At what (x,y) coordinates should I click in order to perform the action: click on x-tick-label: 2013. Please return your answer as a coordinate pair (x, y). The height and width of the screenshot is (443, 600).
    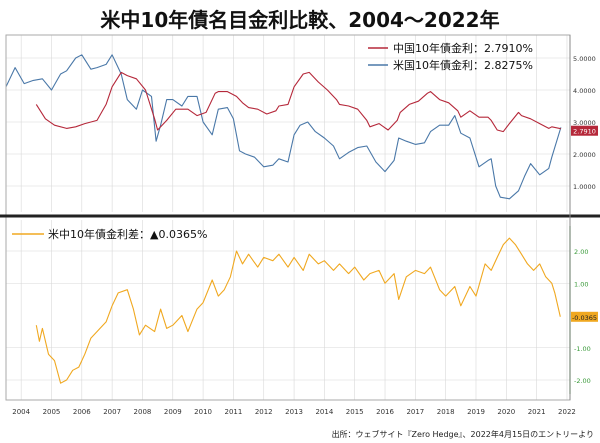
    Looking at the image, I should click on (294, 412).